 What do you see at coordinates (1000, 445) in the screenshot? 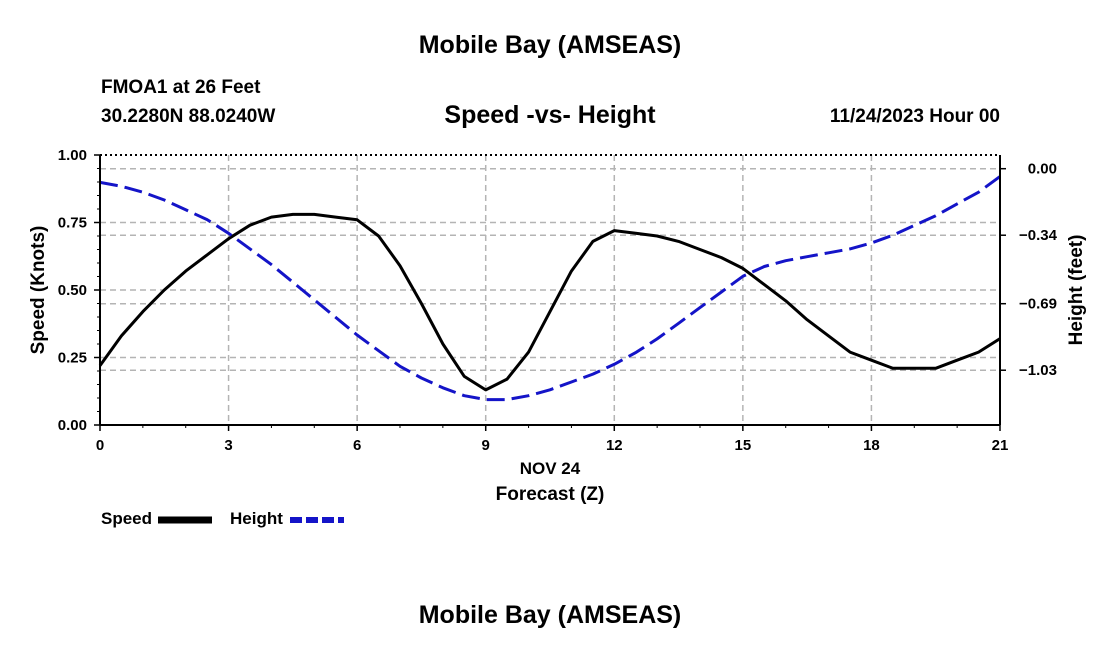
I see `x-tick-label: 21` at bounding box center [1000, 445].